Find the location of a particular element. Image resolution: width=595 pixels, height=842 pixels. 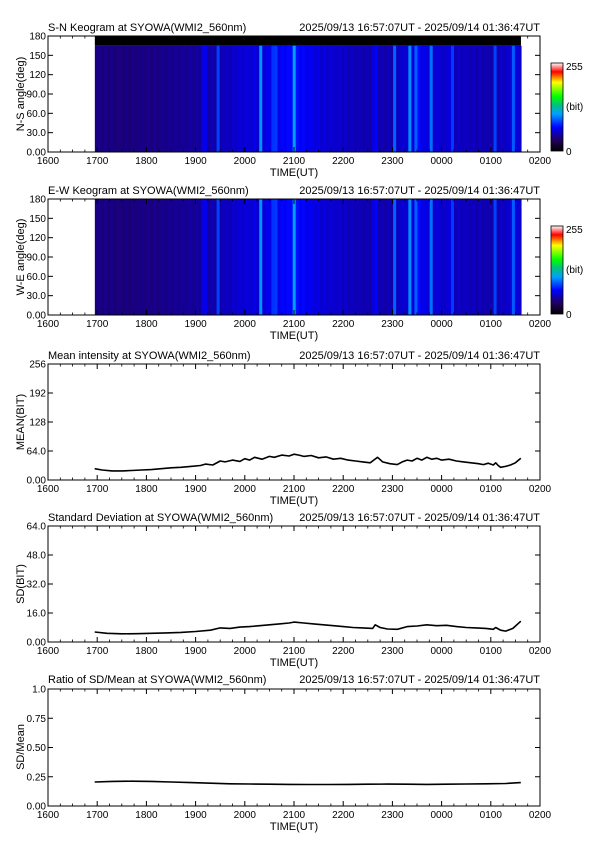

panel-title: Ratio of SD/Mean at SYOWA(WMI2_560nm) is located at coordinates (157, 680).